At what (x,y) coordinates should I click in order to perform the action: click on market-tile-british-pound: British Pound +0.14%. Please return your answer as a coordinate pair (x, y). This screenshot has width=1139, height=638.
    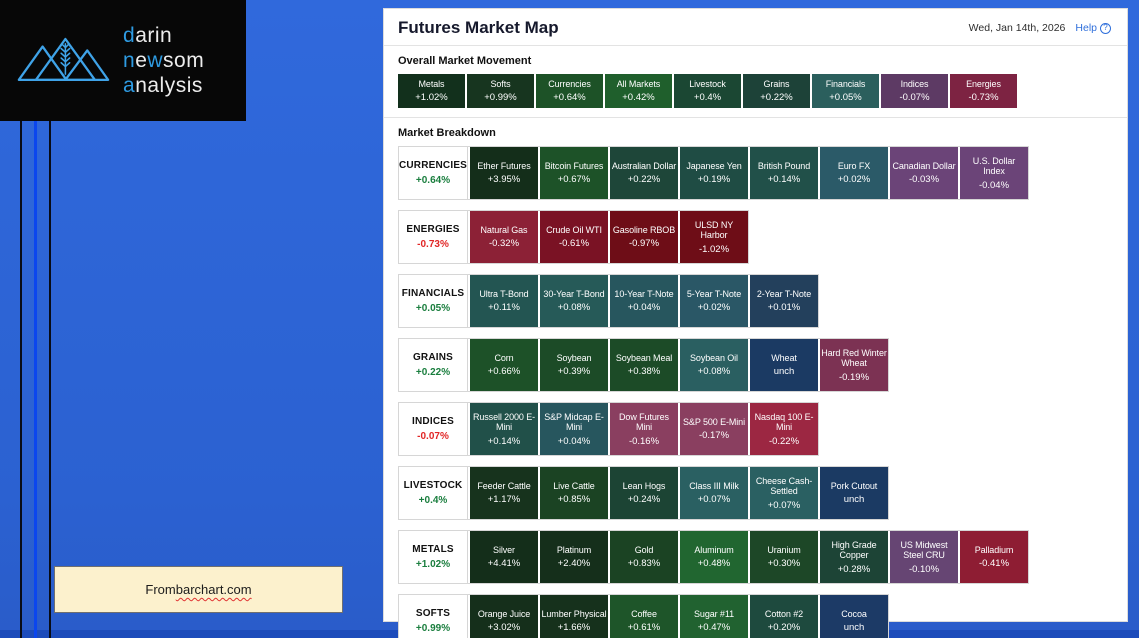
    Looking at the image, I should click on (784, 173).